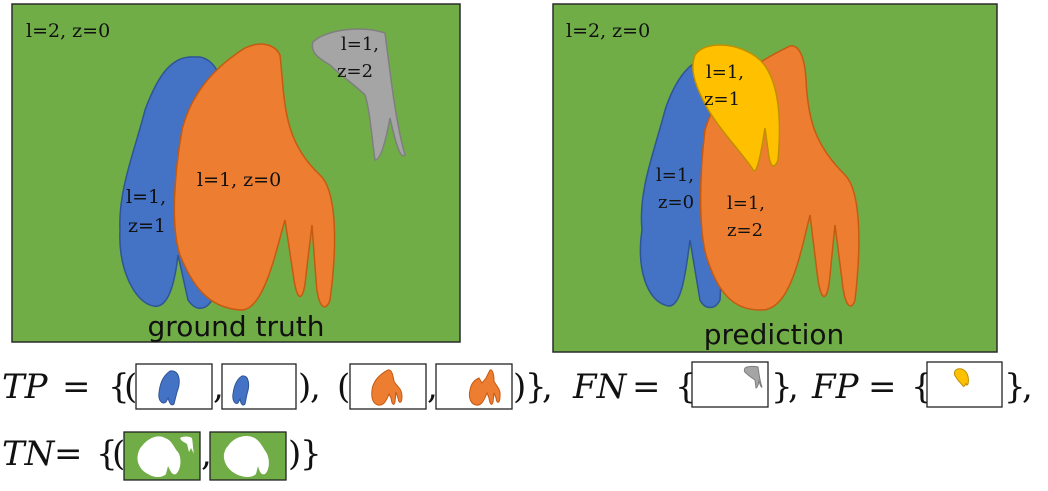 The height and width of the screenshot is (491, 1048). I want to click on mini-gt-white-hole-small, so click(187, 445).